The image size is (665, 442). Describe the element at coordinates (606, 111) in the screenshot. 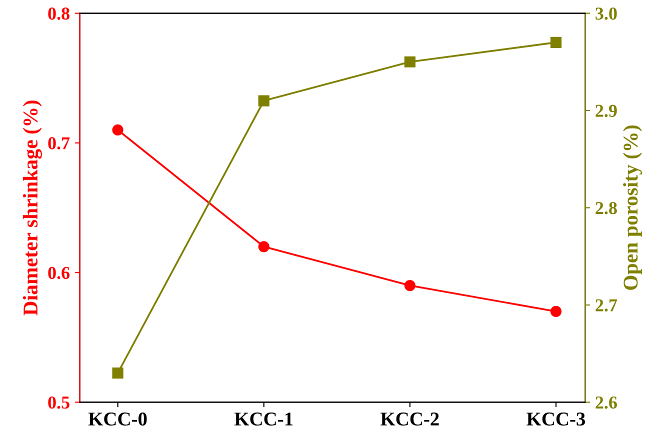

I see `y2-tick-label: 2.9` at that location.